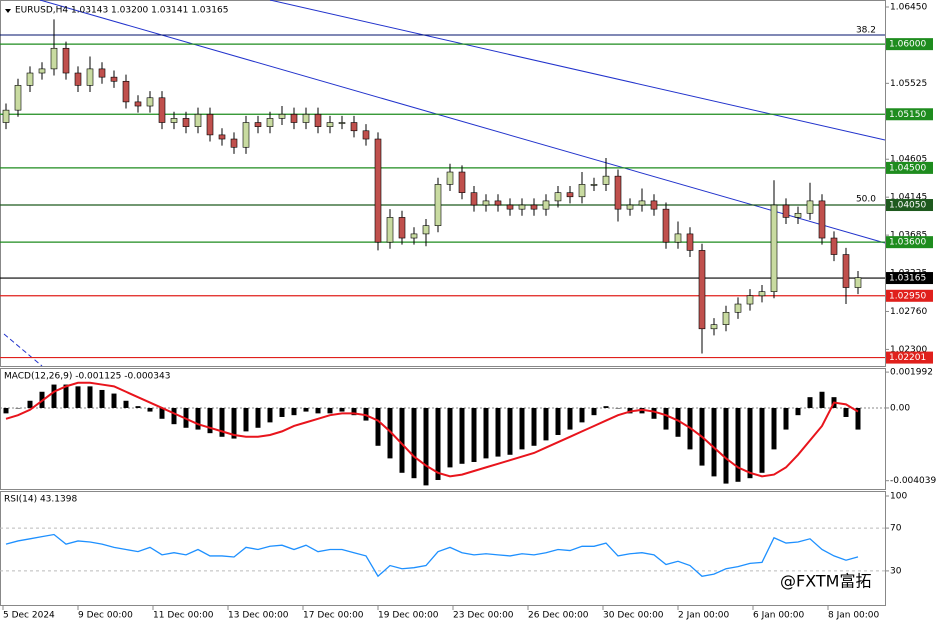  I want to click on level-label: 1.03600, so click(907, 243).